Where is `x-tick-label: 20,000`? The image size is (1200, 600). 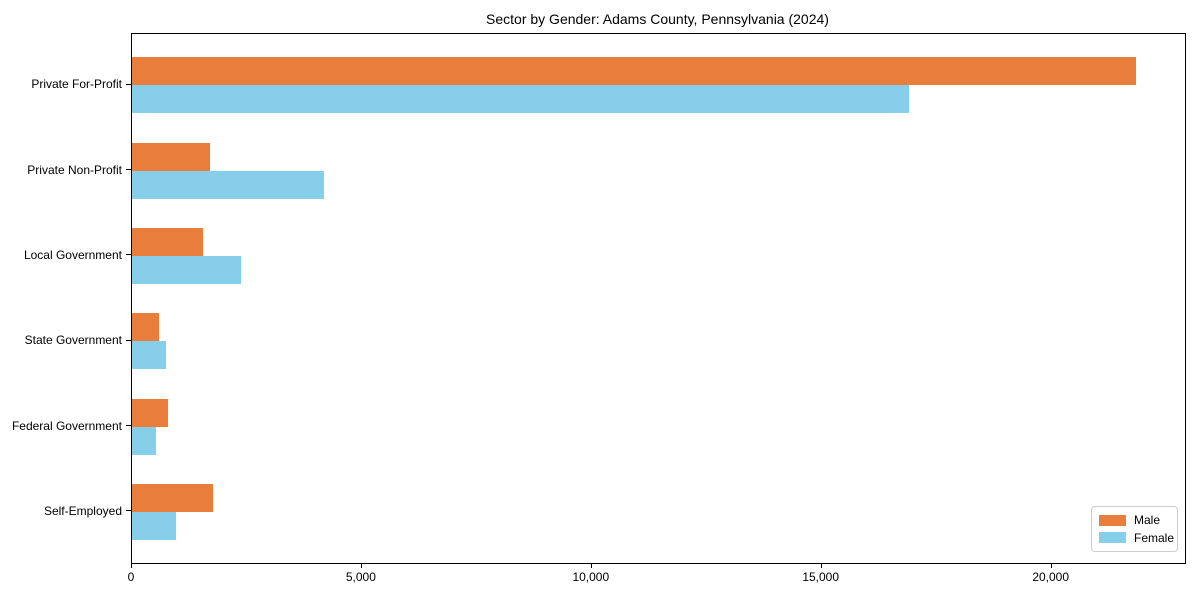
x-tick-label: 20,000 is located at coordinates (1051, 577).